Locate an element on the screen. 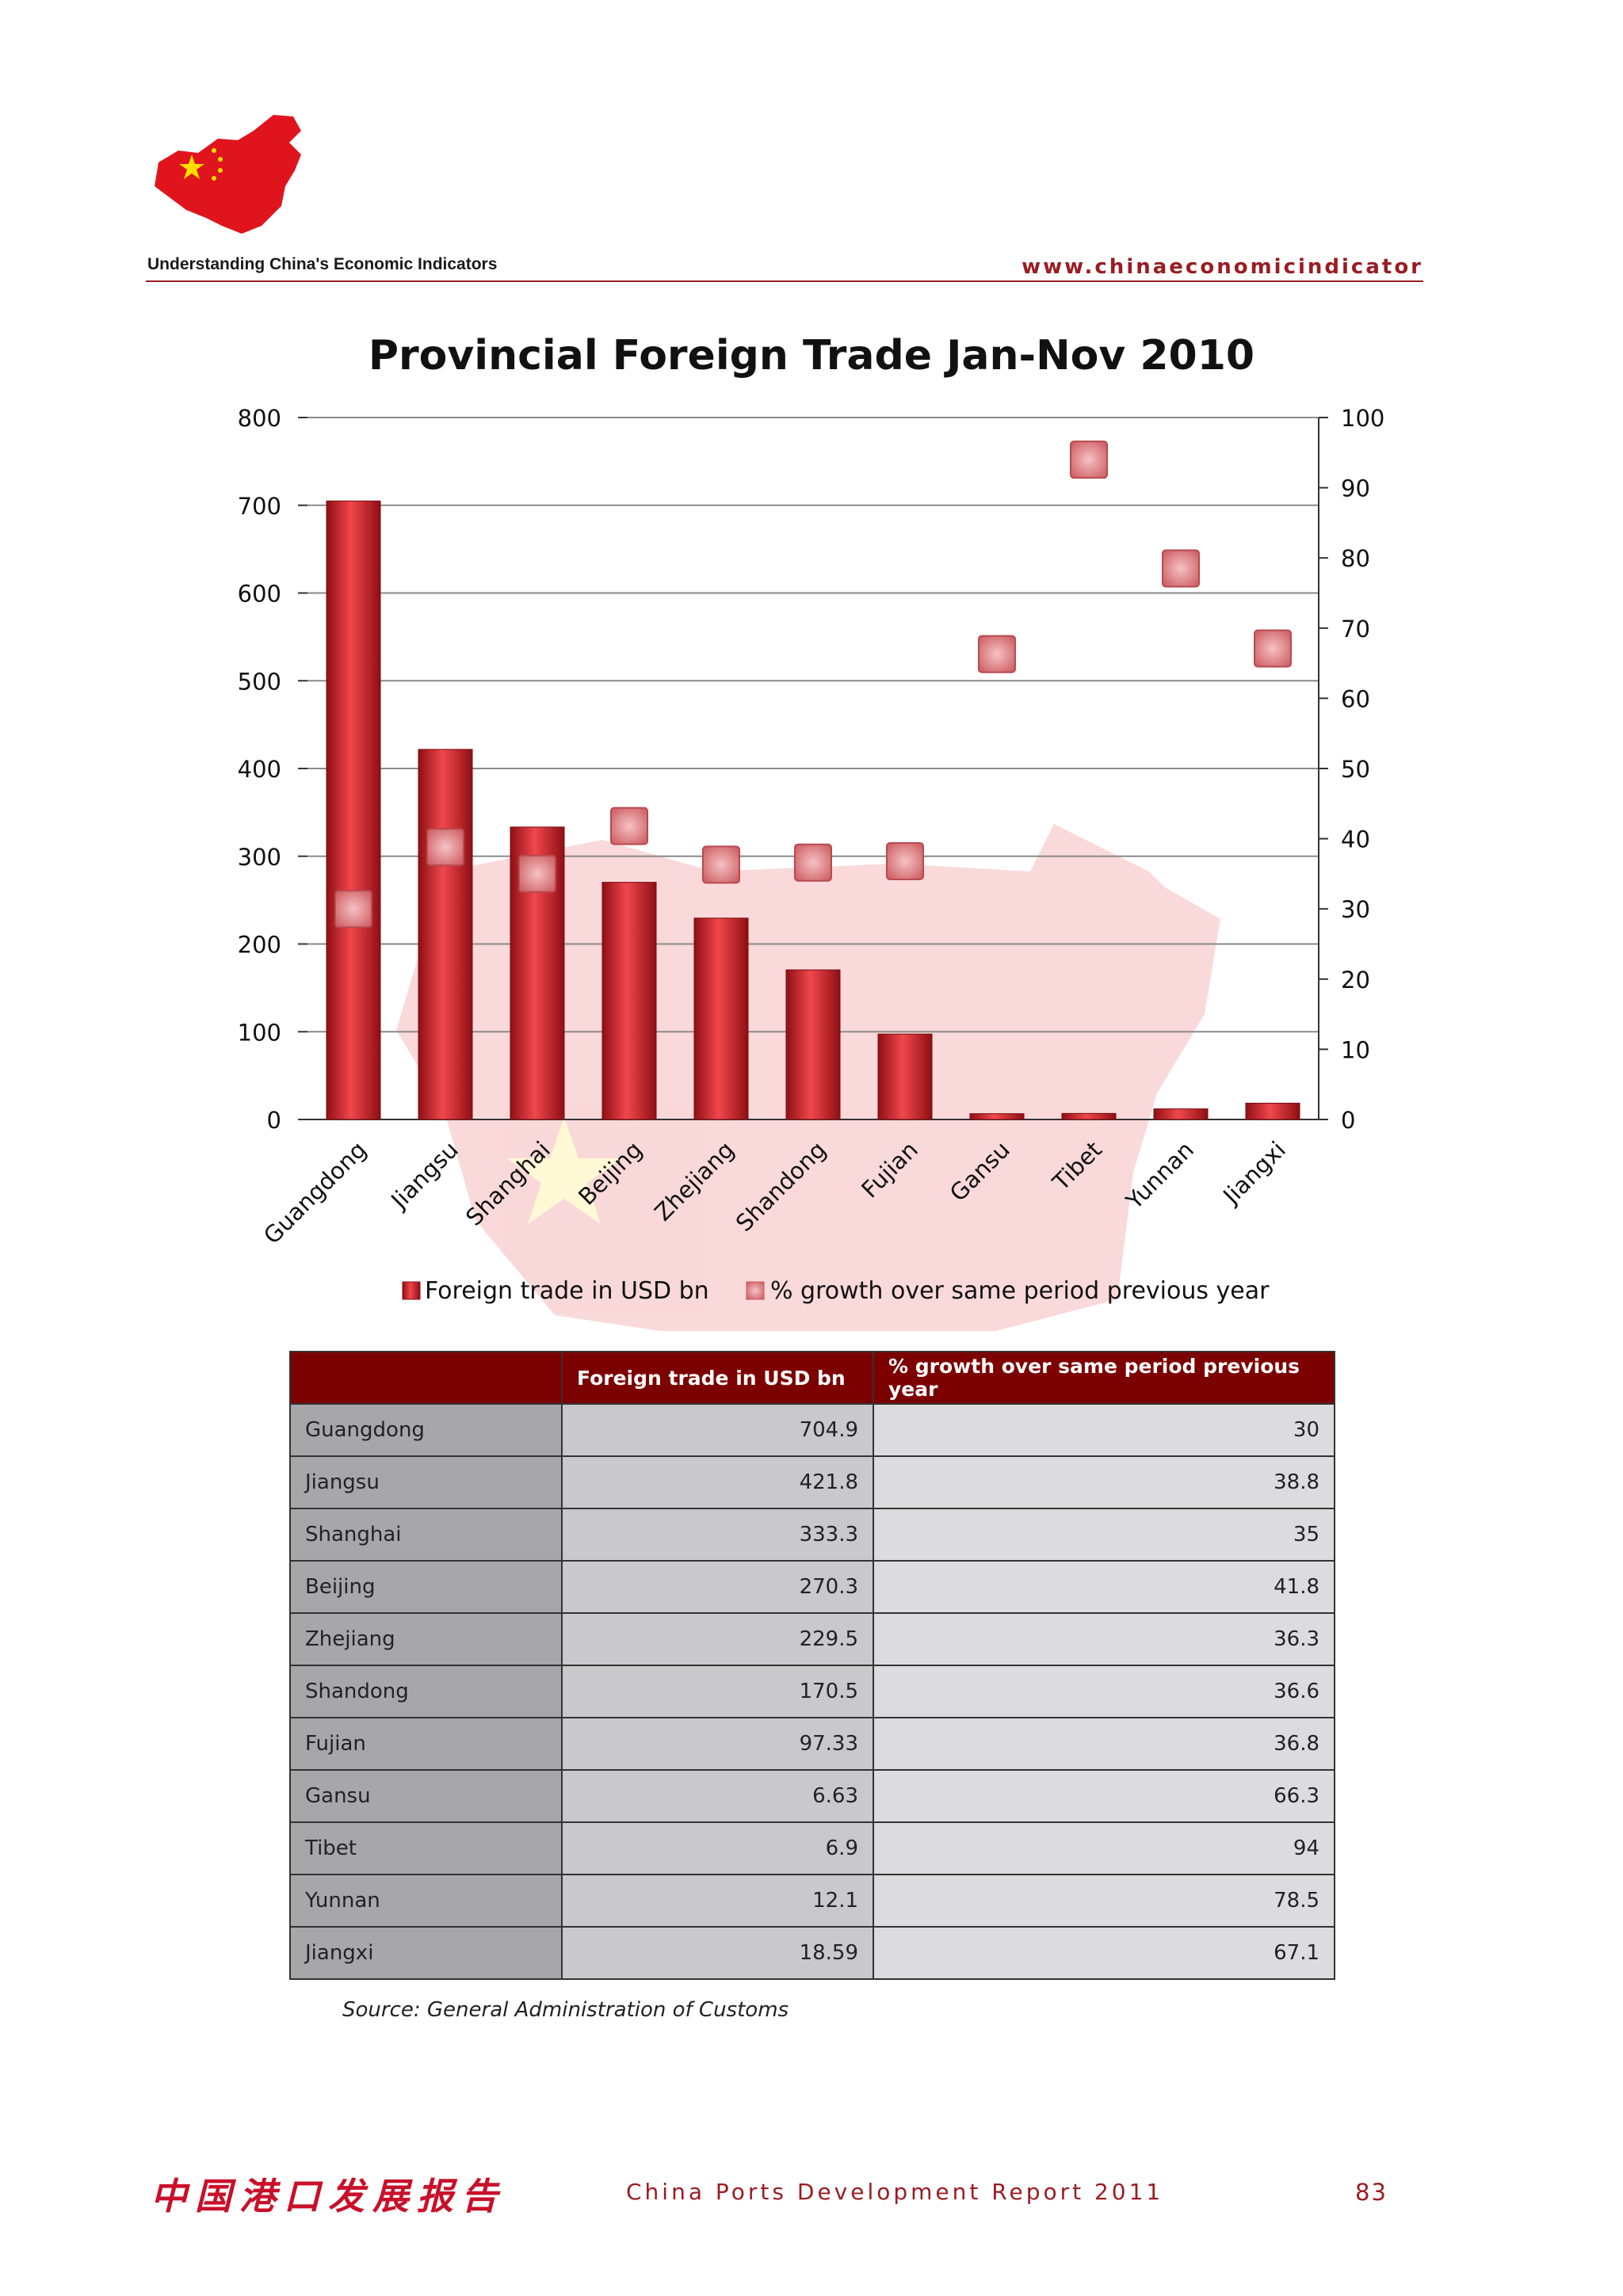 This screenshot has width=1623, height=2296. table-row: Shandong 170.5 36.6 is located at coordinates (812, 1691).